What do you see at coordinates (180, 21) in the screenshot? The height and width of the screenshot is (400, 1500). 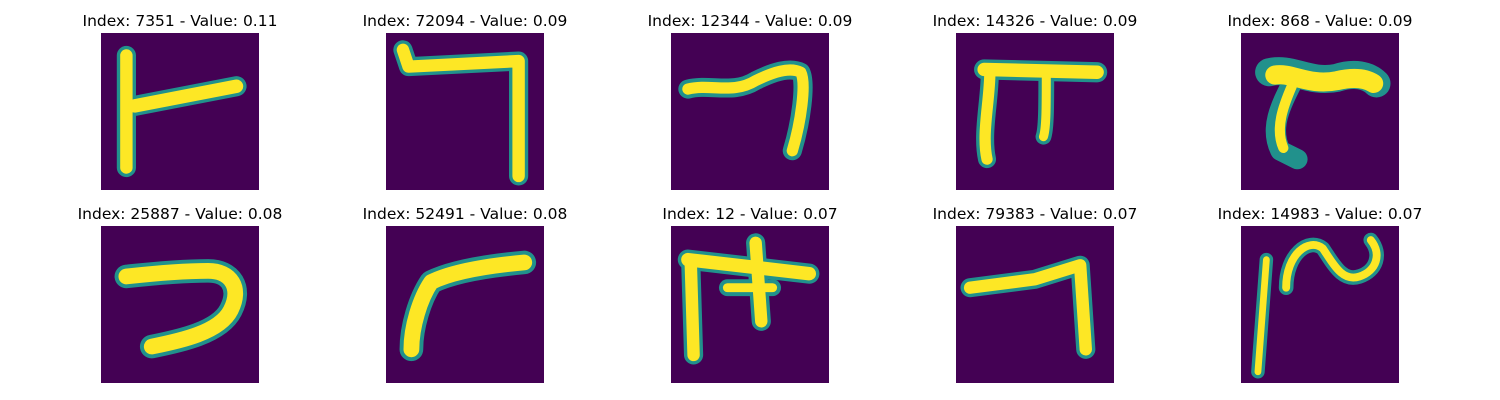 I see `panel-title: Index: 7351 - Value: 0.11` at bounding box center [180, 21].